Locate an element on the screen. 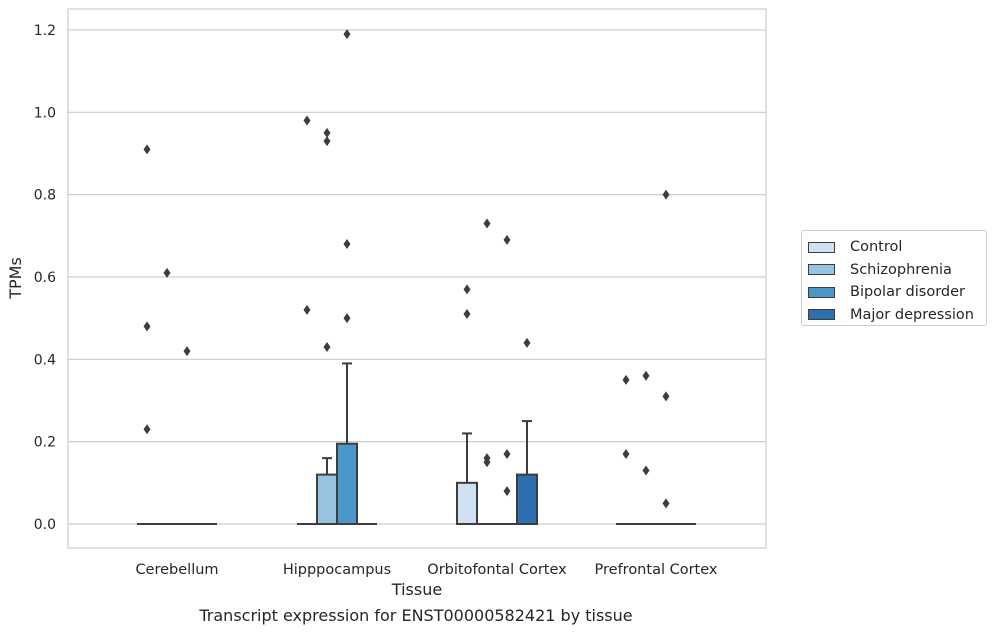 The image size is (997, 634). y-tick-labels: 0.0 0.2 0.4 0.6 0.8 1.0 1.2 is located at coordinates (45, 278).